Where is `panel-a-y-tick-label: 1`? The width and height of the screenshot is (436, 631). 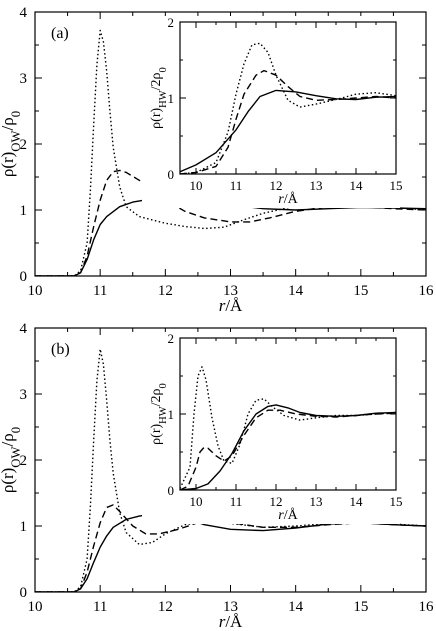 panel-a-y-tick-label: 1 is located at coordinates (24, 211).